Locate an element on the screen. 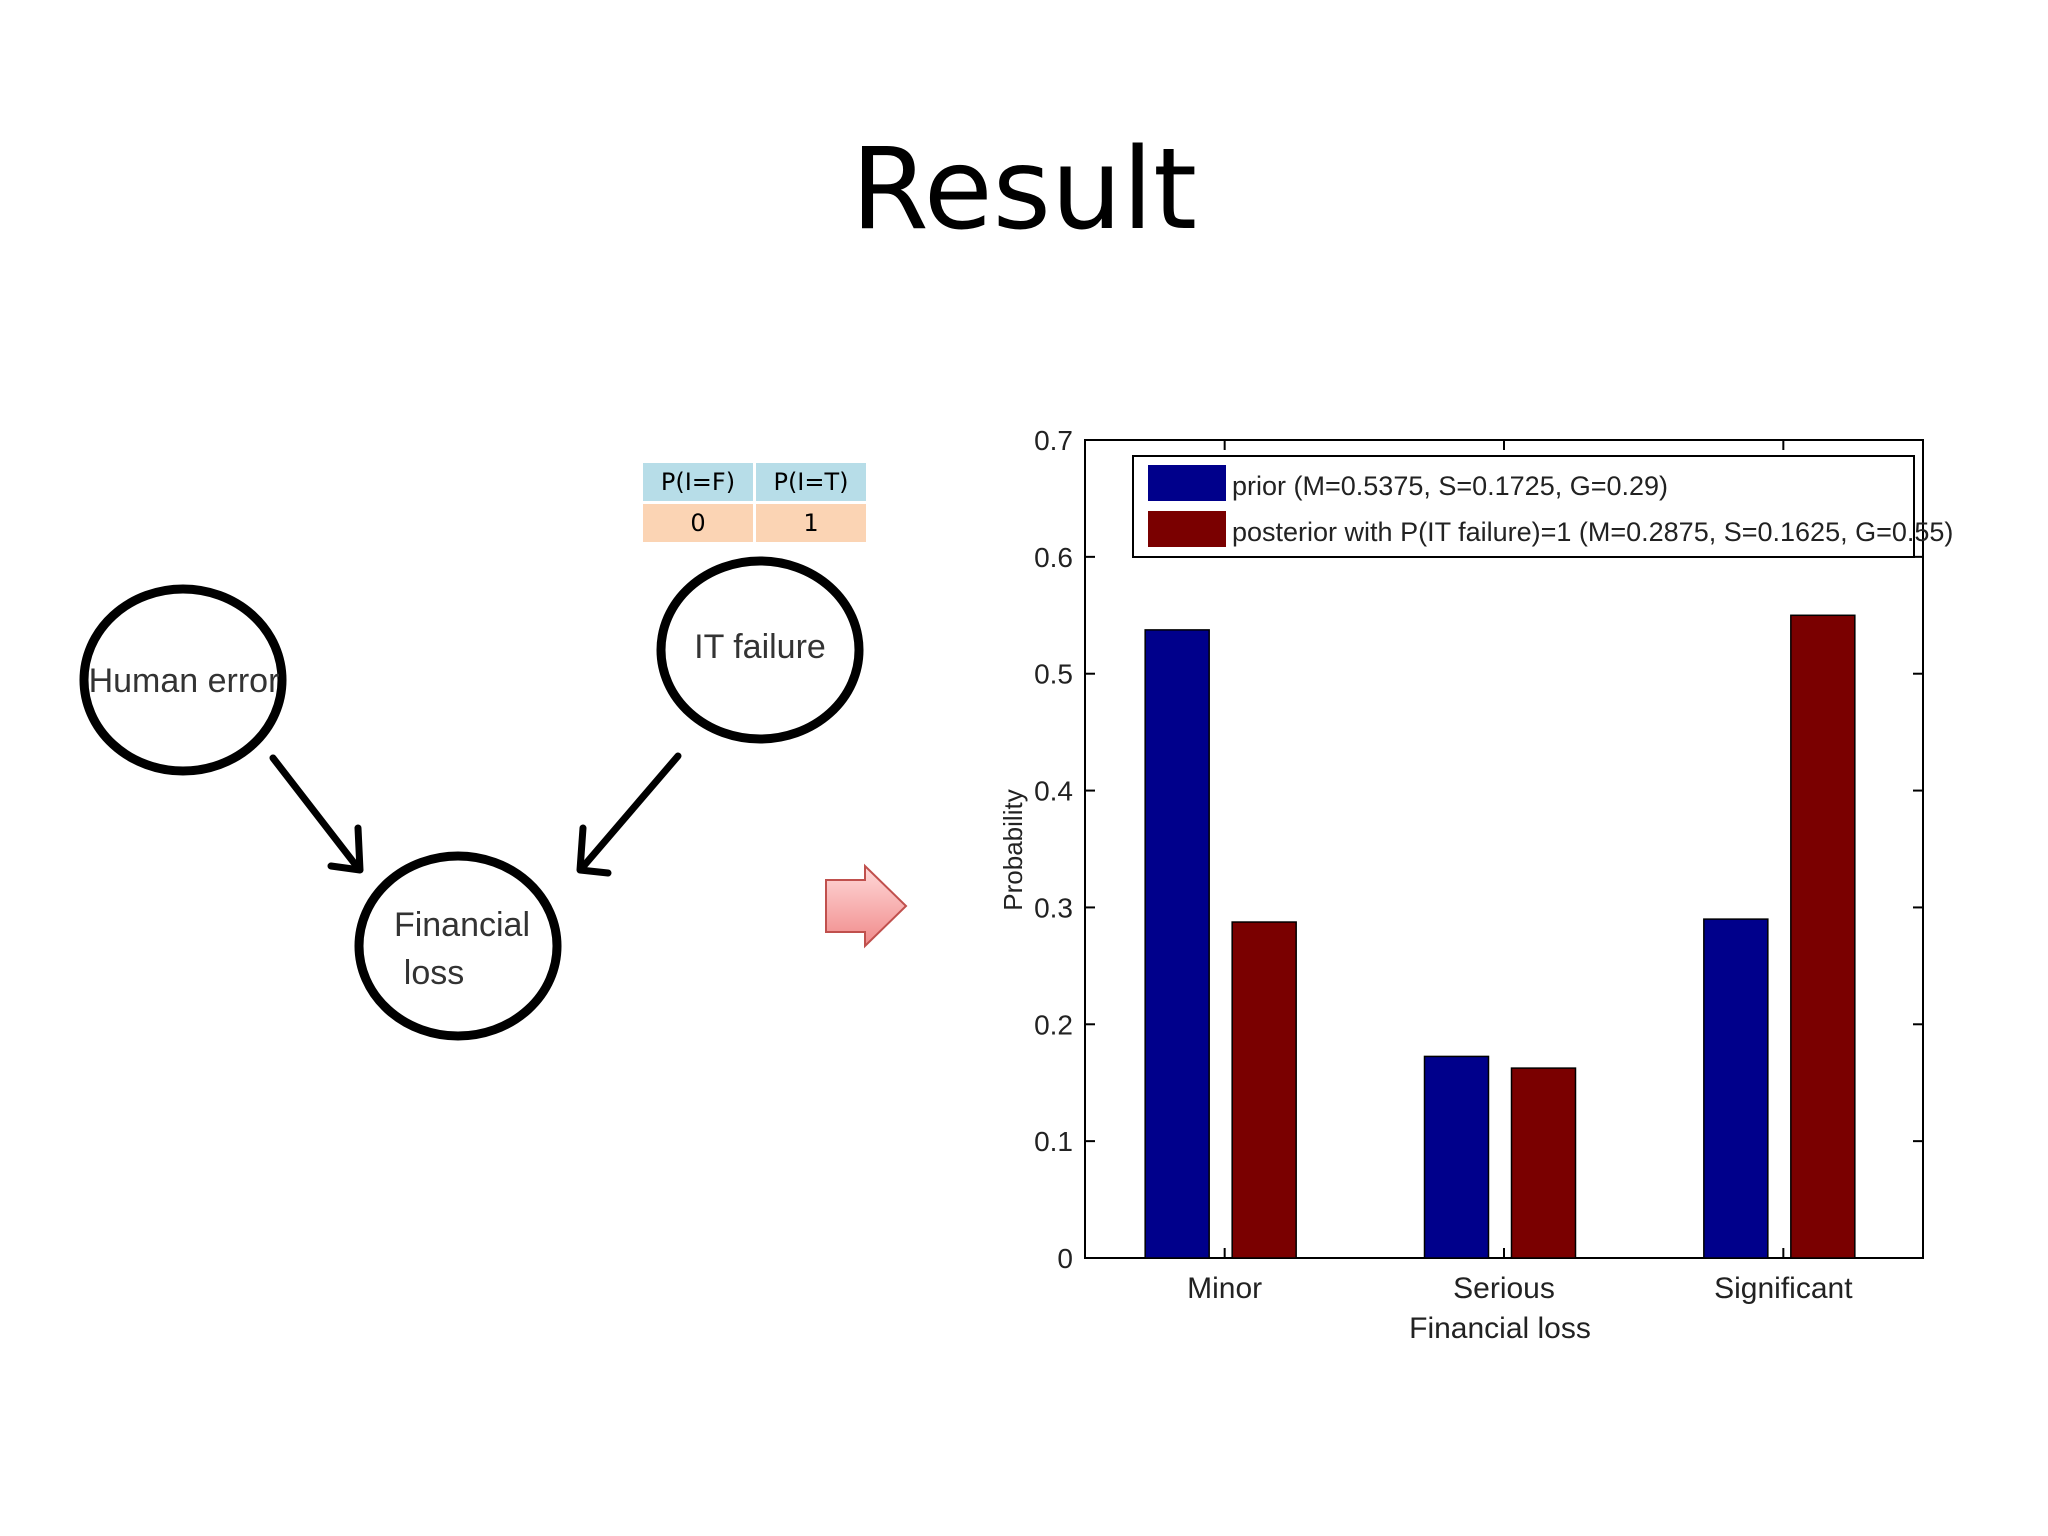  legend-swatch-posterior is located at coordinates (1187, 529).